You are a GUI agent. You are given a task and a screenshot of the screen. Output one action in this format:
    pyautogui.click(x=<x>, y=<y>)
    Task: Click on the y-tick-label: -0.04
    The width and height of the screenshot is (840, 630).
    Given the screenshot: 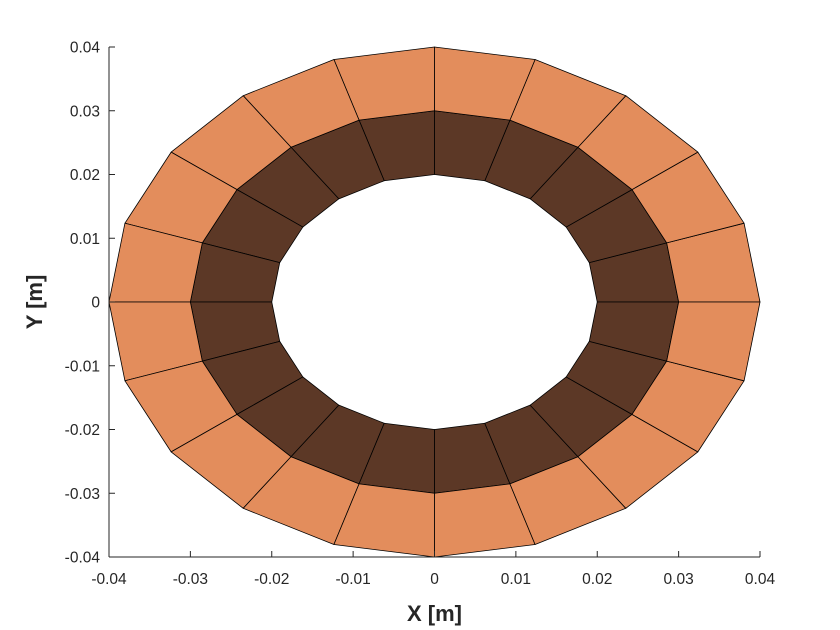 What is the action you would take?
    pyautogui.click(x=83, y=558)
    